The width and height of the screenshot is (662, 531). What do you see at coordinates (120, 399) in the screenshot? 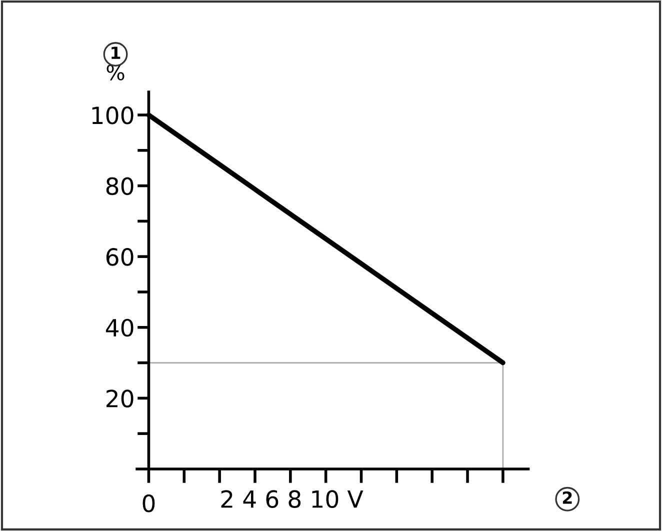
I see `y-tick-label: 20` at bounding box center [120, 399].